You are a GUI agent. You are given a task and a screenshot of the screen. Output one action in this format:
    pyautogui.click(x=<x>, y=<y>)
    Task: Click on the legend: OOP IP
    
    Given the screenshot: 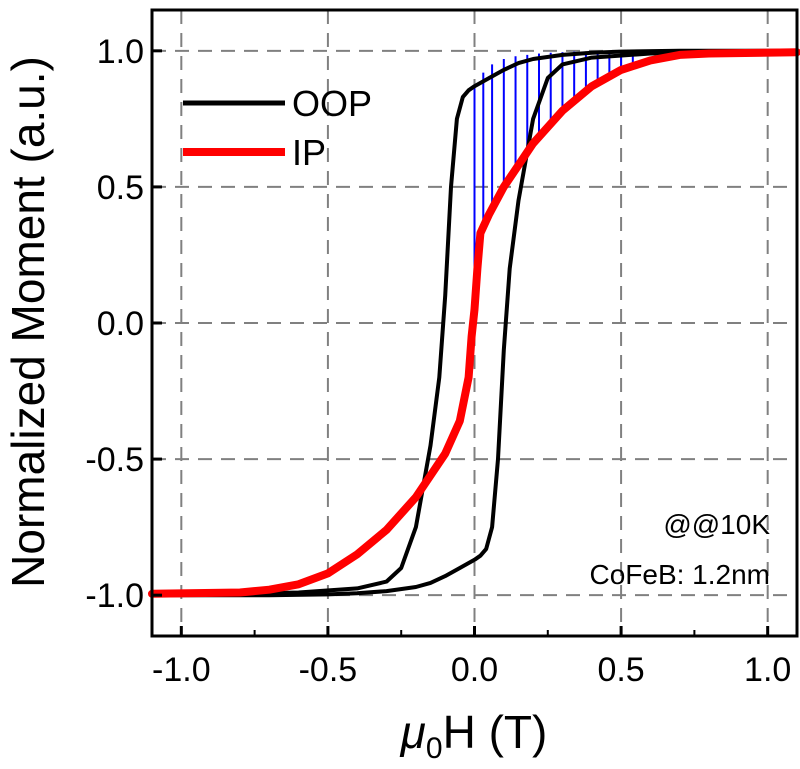 What is the action you would take?
    pyautogui.click(x=277, y=128)
    